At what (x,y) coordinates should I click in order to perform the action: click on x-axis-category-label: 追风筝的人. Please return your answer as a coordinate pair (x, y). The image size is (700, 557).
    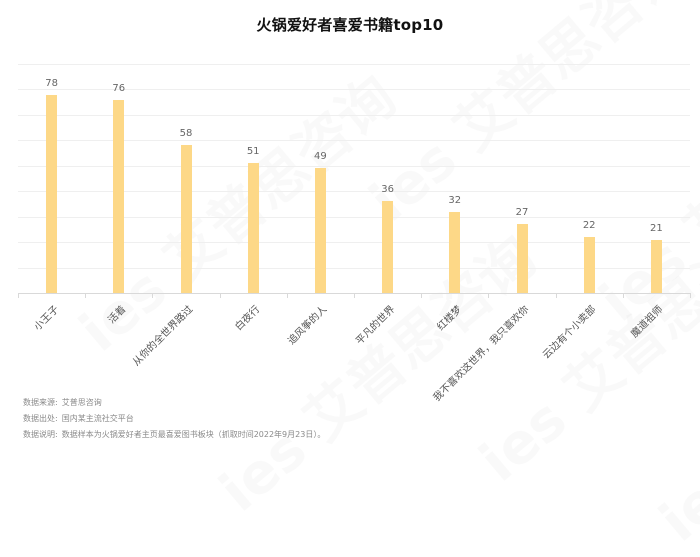
    Looking at the image, I should click on (308, 326).